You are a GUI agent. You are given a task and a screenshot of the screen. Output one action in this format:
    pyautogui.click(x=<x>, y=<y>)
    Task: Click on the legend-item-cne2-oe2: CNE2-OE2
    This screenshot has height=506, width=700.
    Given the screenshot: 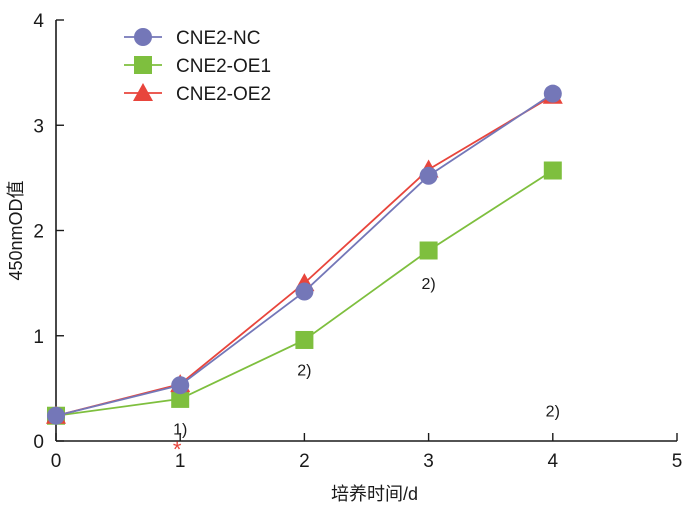 What is the action you would take?
    pyautogui.click(x=197, y=94)
    